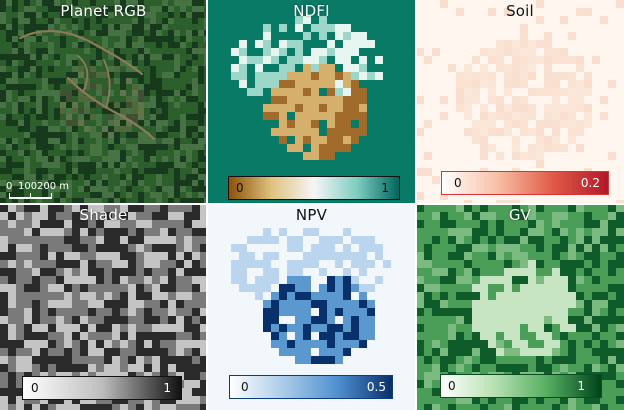  Describe the element at coordinates (41, 191) in the screenshot. I see `scale-bar: 0 100 200 m` at that location.